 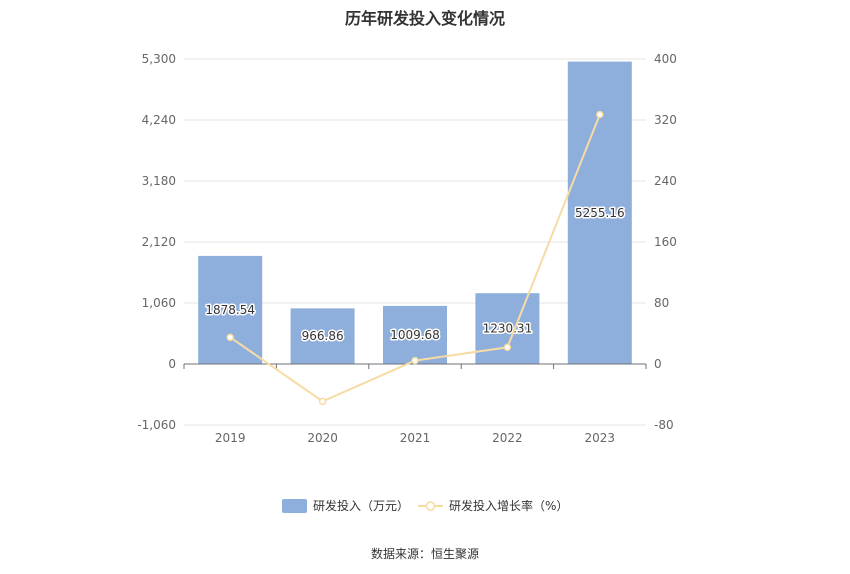 I want to click on data-source: 数据来源：恒生聚源, so click(x=424, y=554).